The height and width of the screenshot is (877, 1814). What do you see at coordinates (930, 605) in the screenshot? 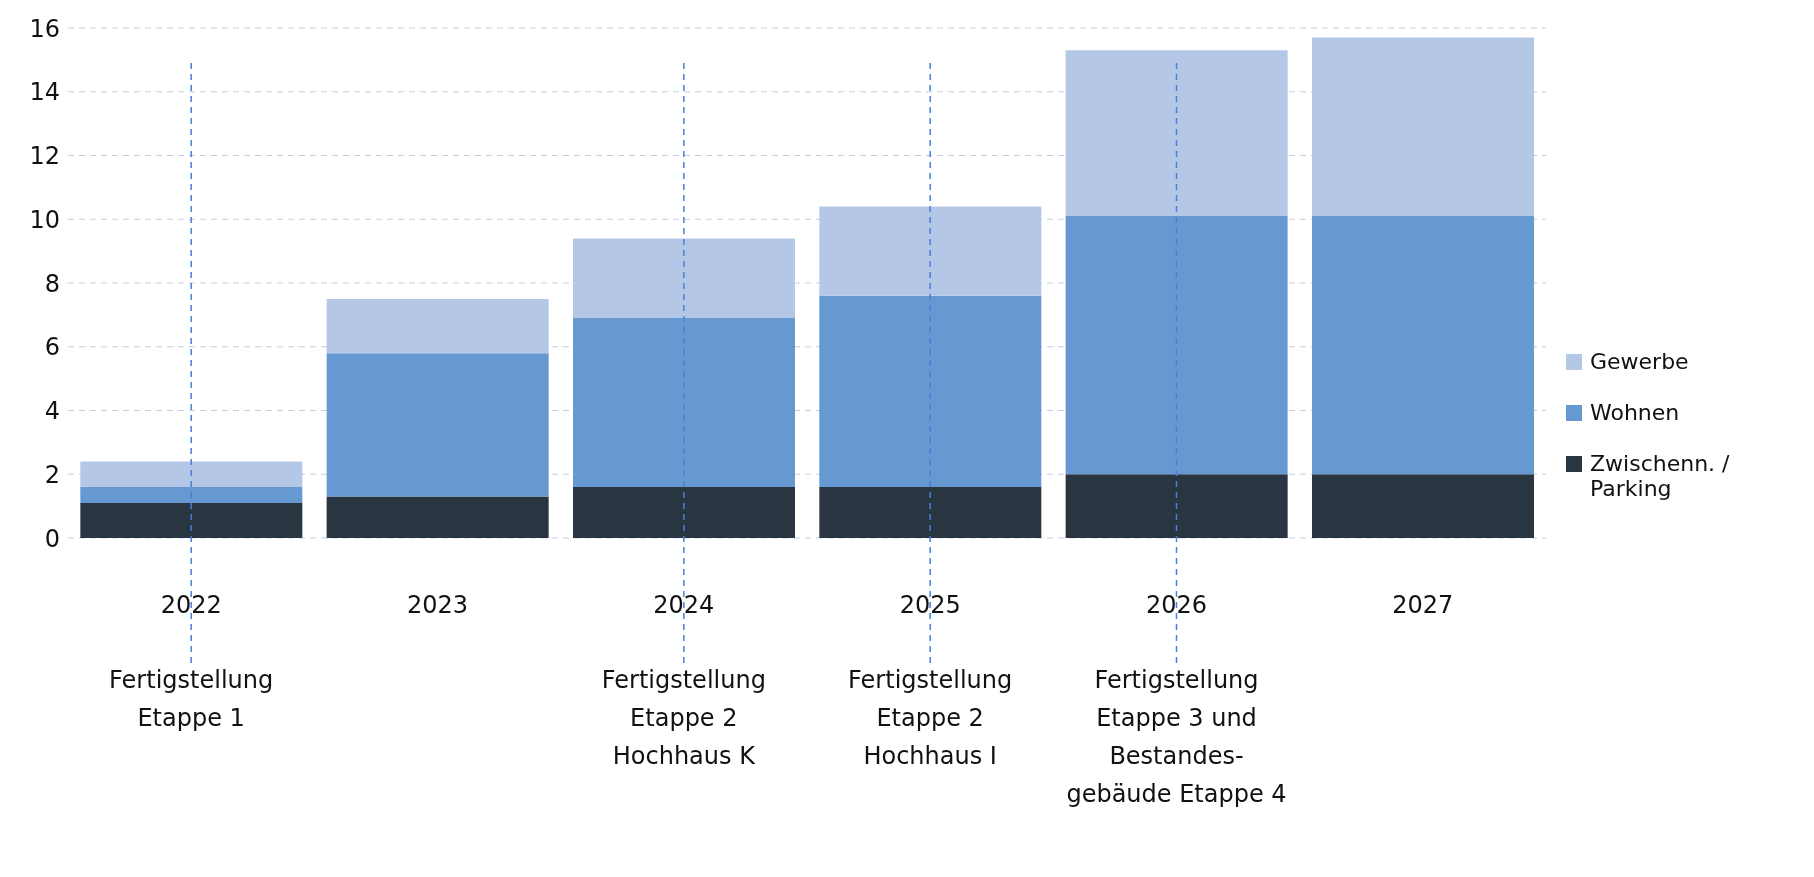
I see `x-tick-label: 2025` at bounding box center [930, 605].